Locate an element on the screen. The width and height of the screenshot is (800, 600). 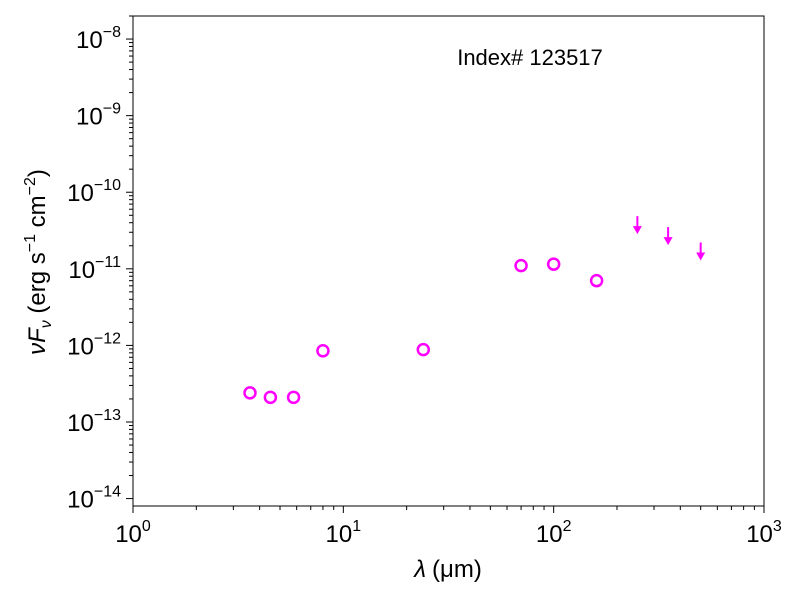
y-axis-unit-close: ) is located at coordinates (37, 173).